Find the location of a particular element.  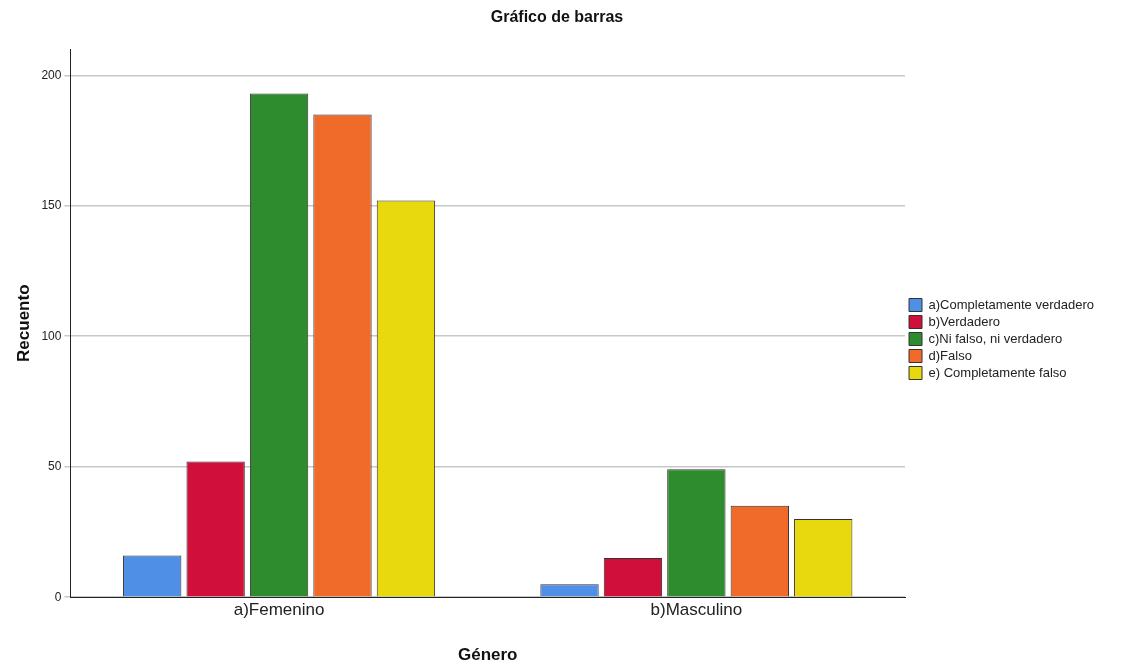

legend-label: e) Completamente falso is located at coordinates (997, 372).